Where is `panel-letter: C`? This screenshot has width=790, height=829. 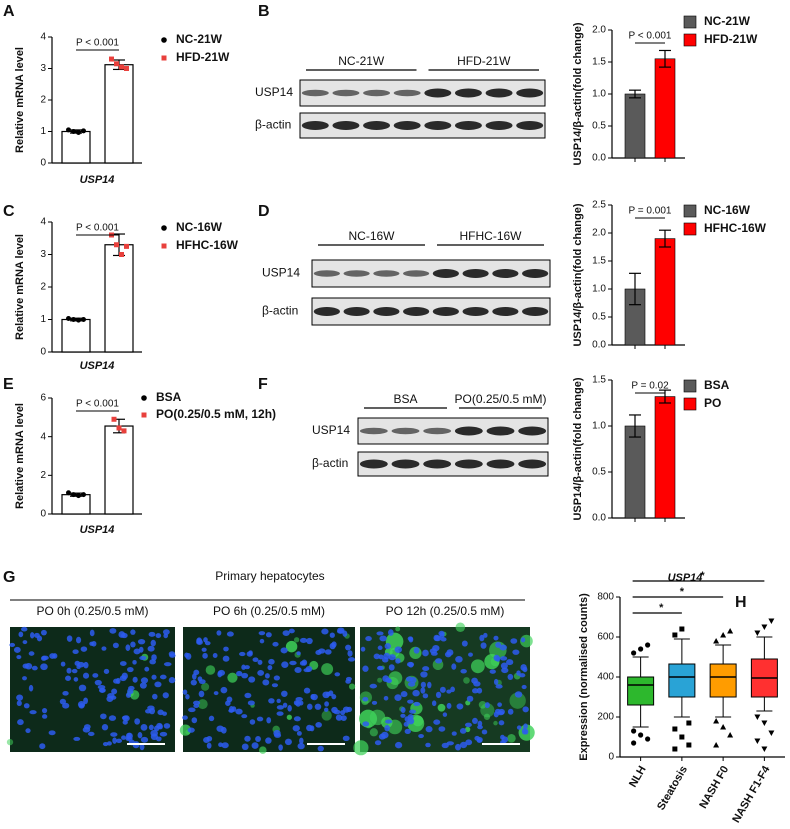 panel-letter: C is located at coordinates (9, 211).